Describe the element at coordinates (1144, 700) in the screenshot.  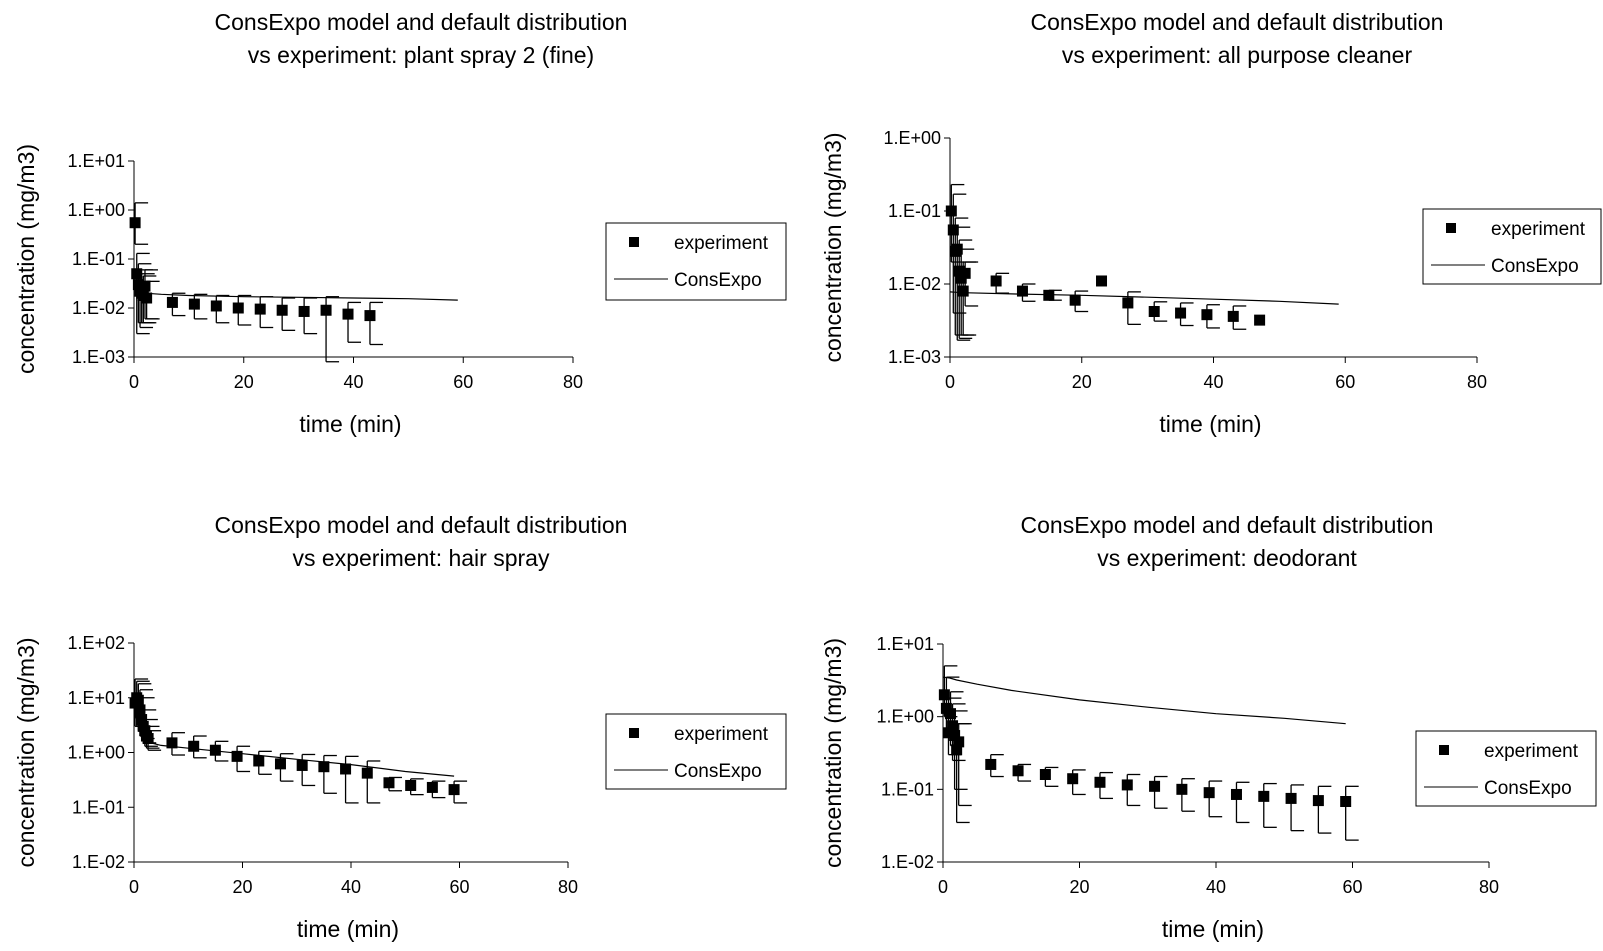
I see `consexpo-line` at that location.